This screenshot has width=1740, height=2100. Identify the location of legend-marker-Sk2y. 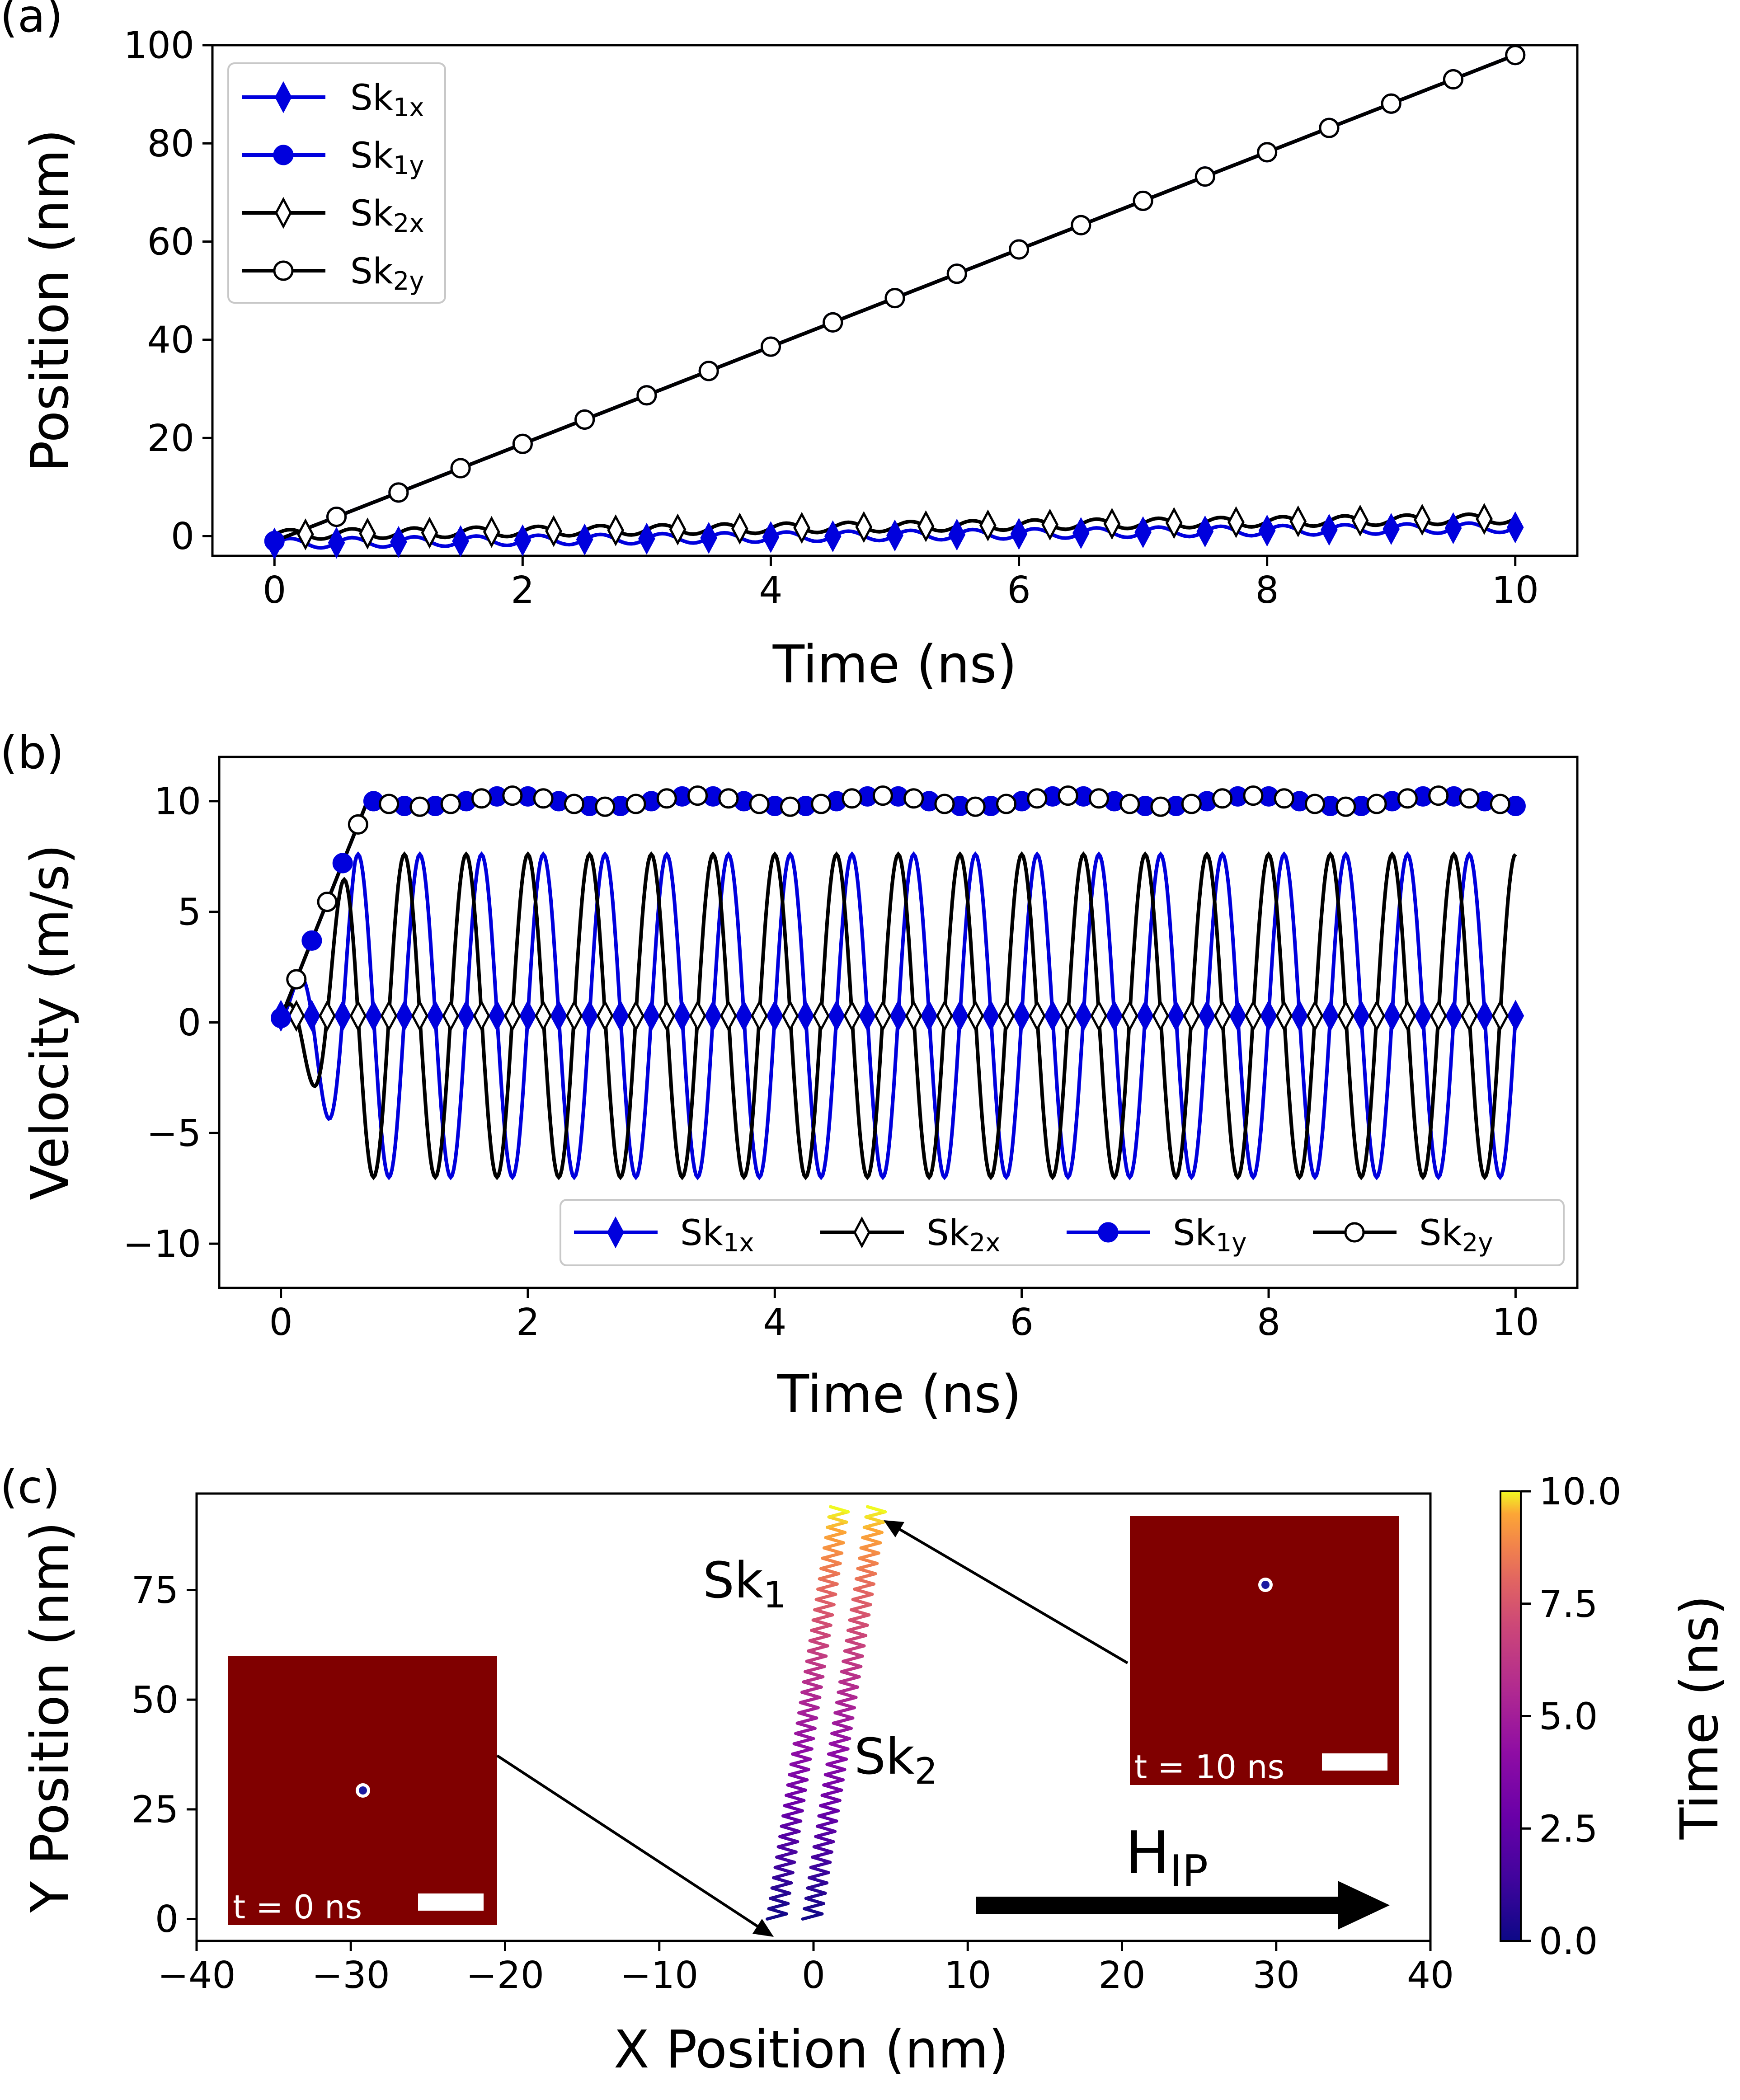
(283, 270).